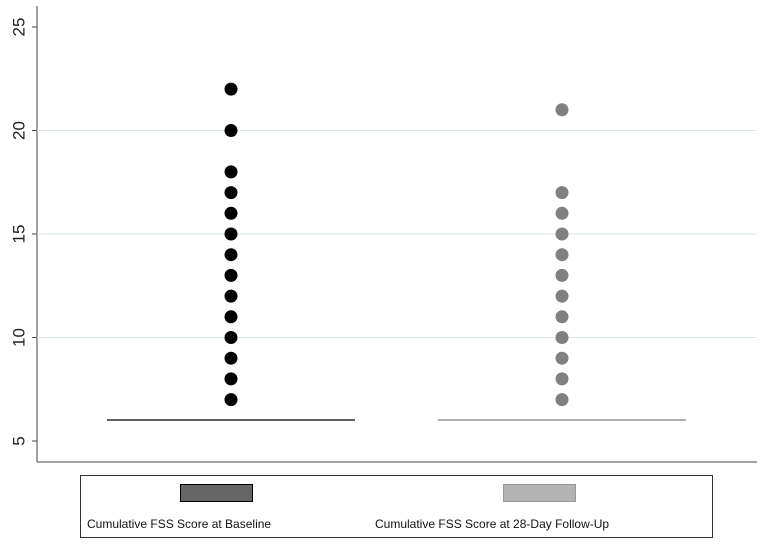 Image resolution: width=765 pixels, height=548 pixels. Describe the element at coordinates (539, 493) in the screenshot. I see `legend-swatch-follow-up` at that location.